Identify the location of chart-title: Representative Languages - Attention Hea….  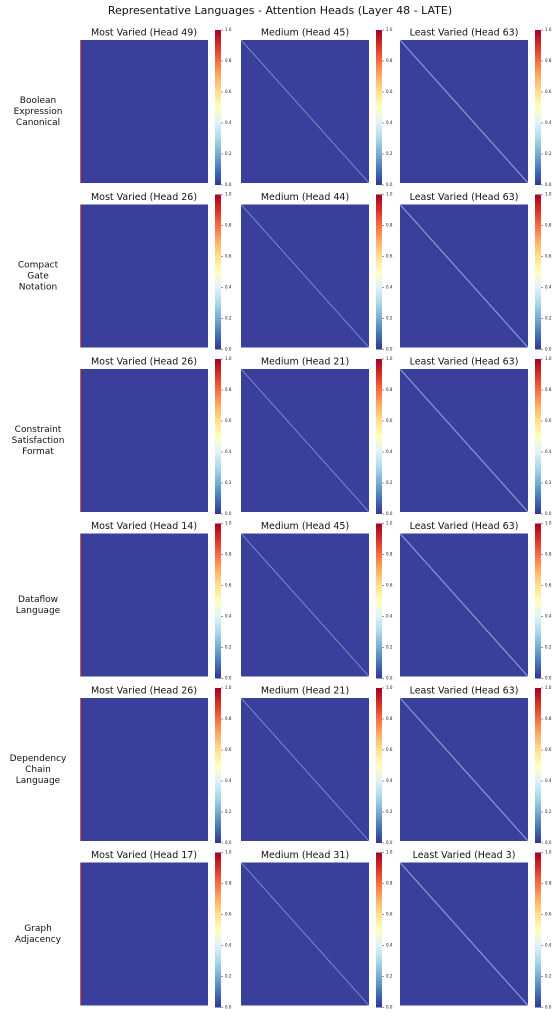
(280, 10).